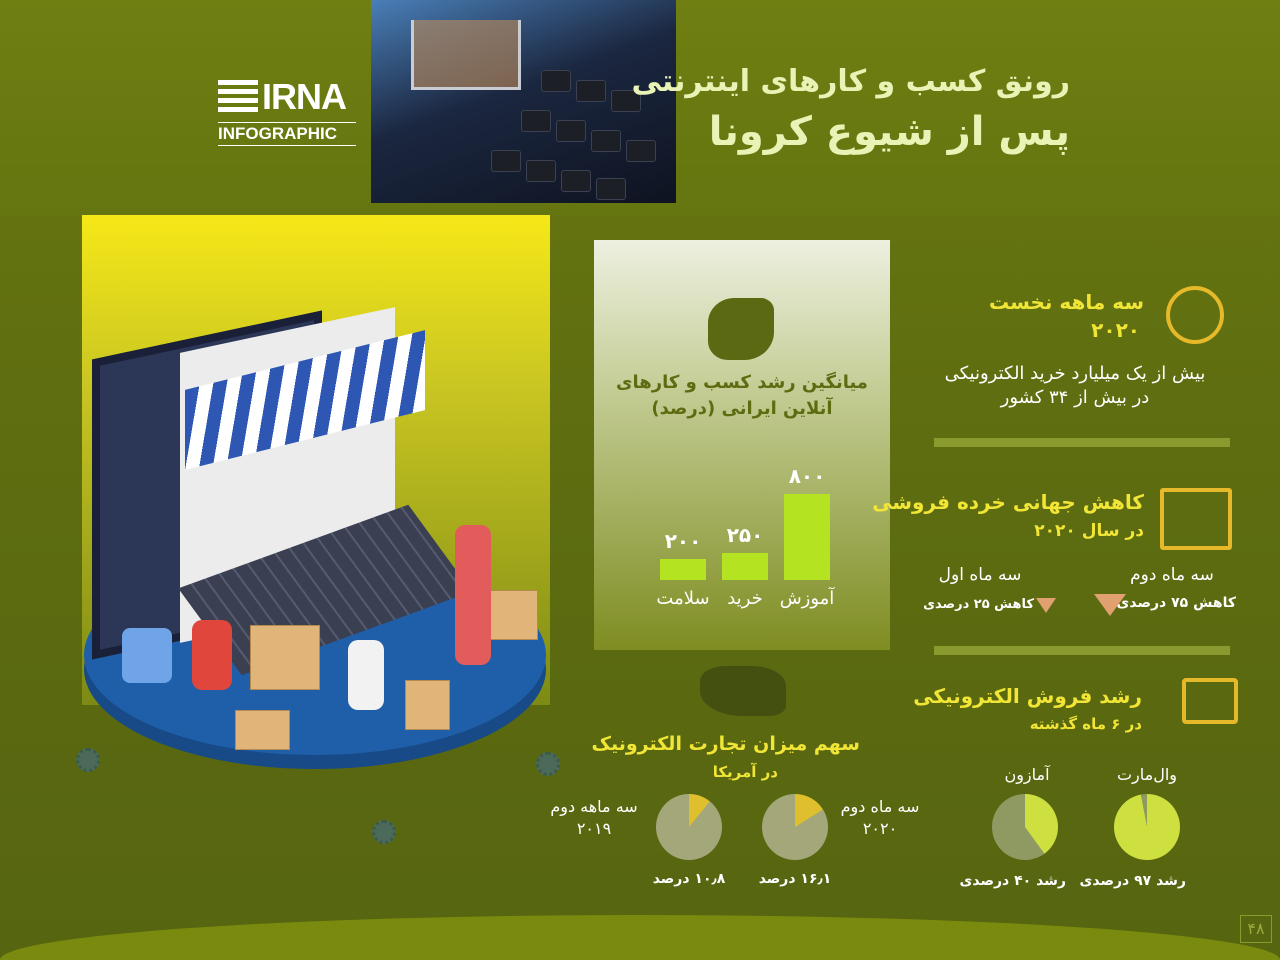 Image resolution: width=1280 pixels, height=960 pixels. What do you see at coordinates (683, 540) in the screenshot?
I see `bar-value-label: ۲۰۰` at bounding box center [683, 540].